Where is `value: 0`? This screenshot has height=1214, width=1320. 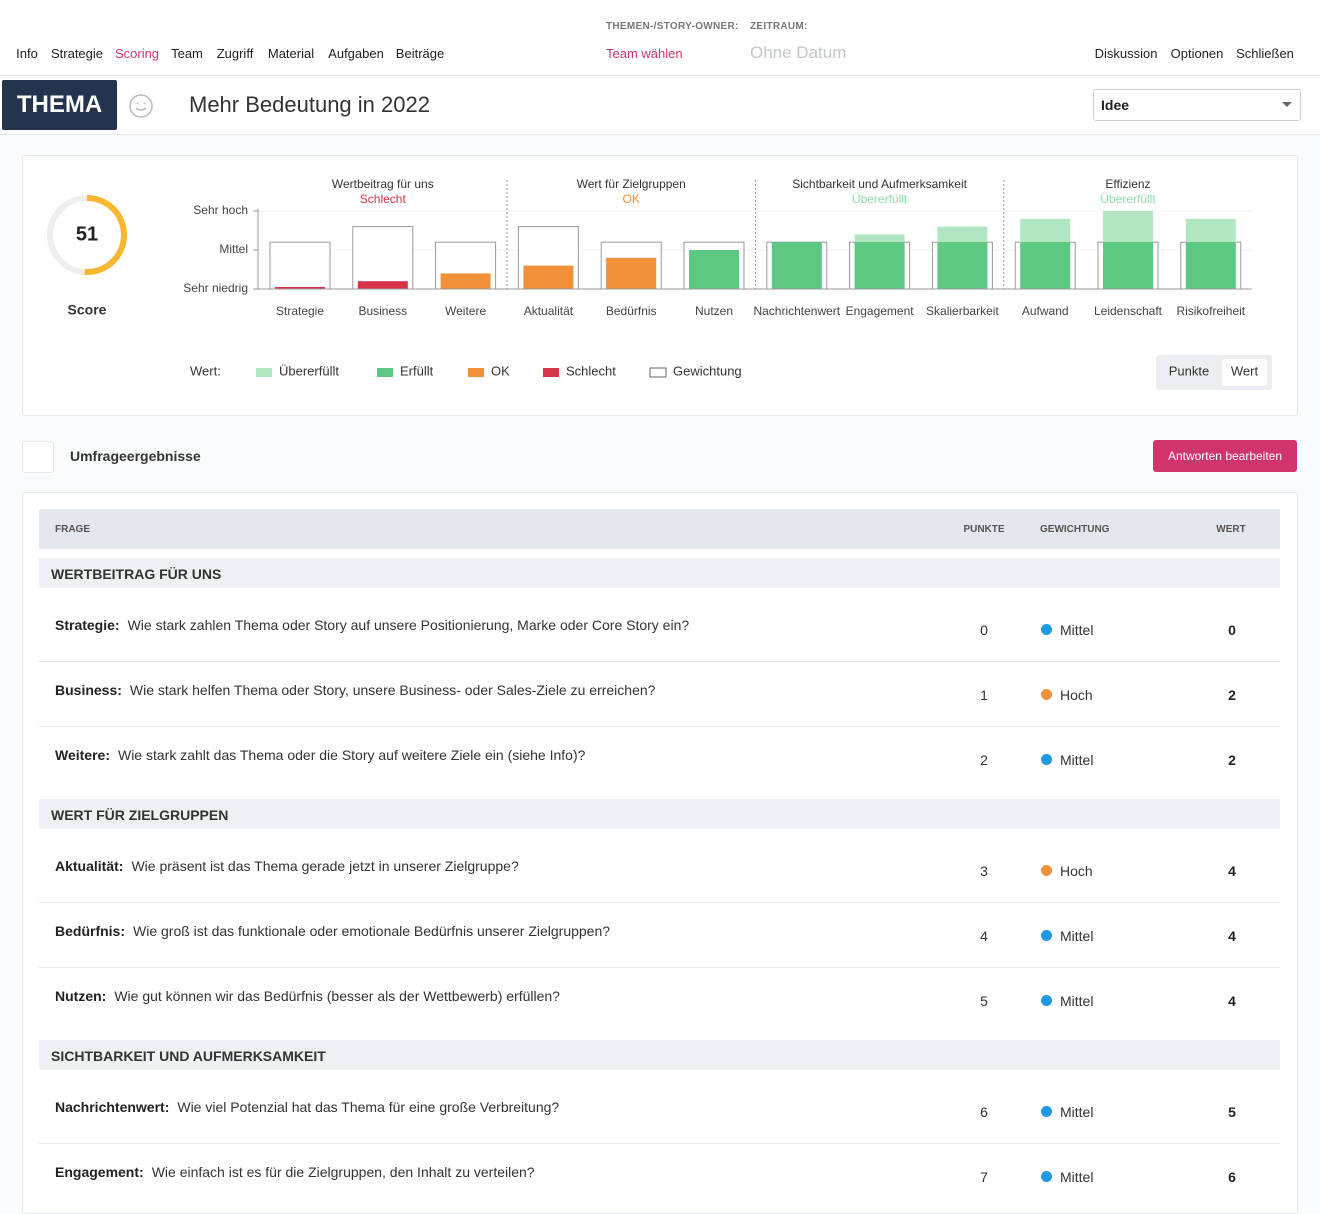
value: 0 is located at coordinates (1232, 630).